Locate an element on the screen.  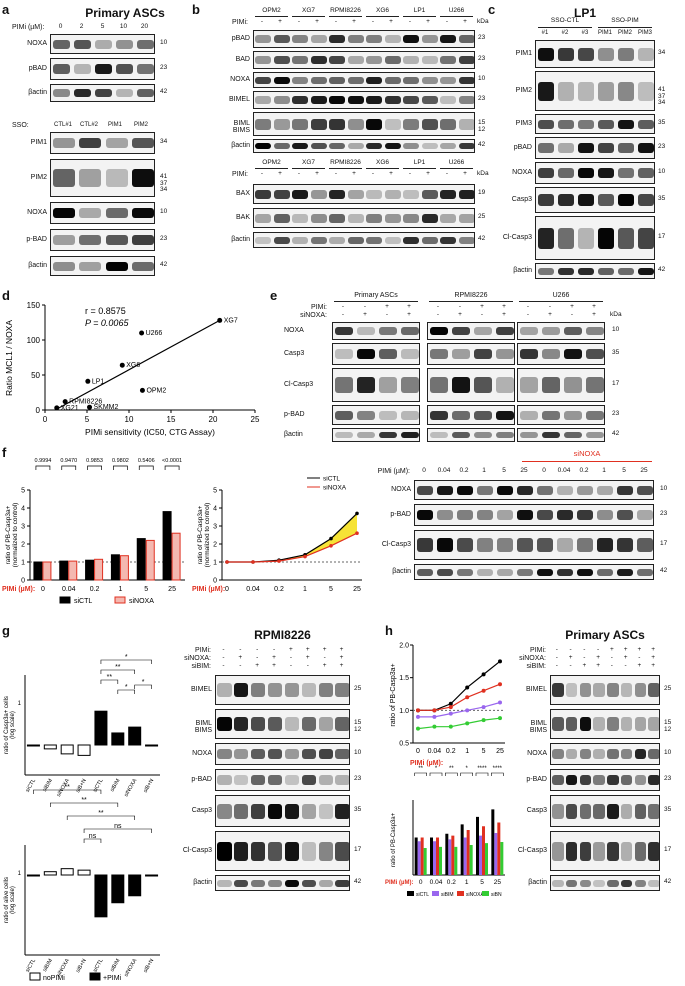
blot-label: Casp3 is located at coordinates (294, 353).